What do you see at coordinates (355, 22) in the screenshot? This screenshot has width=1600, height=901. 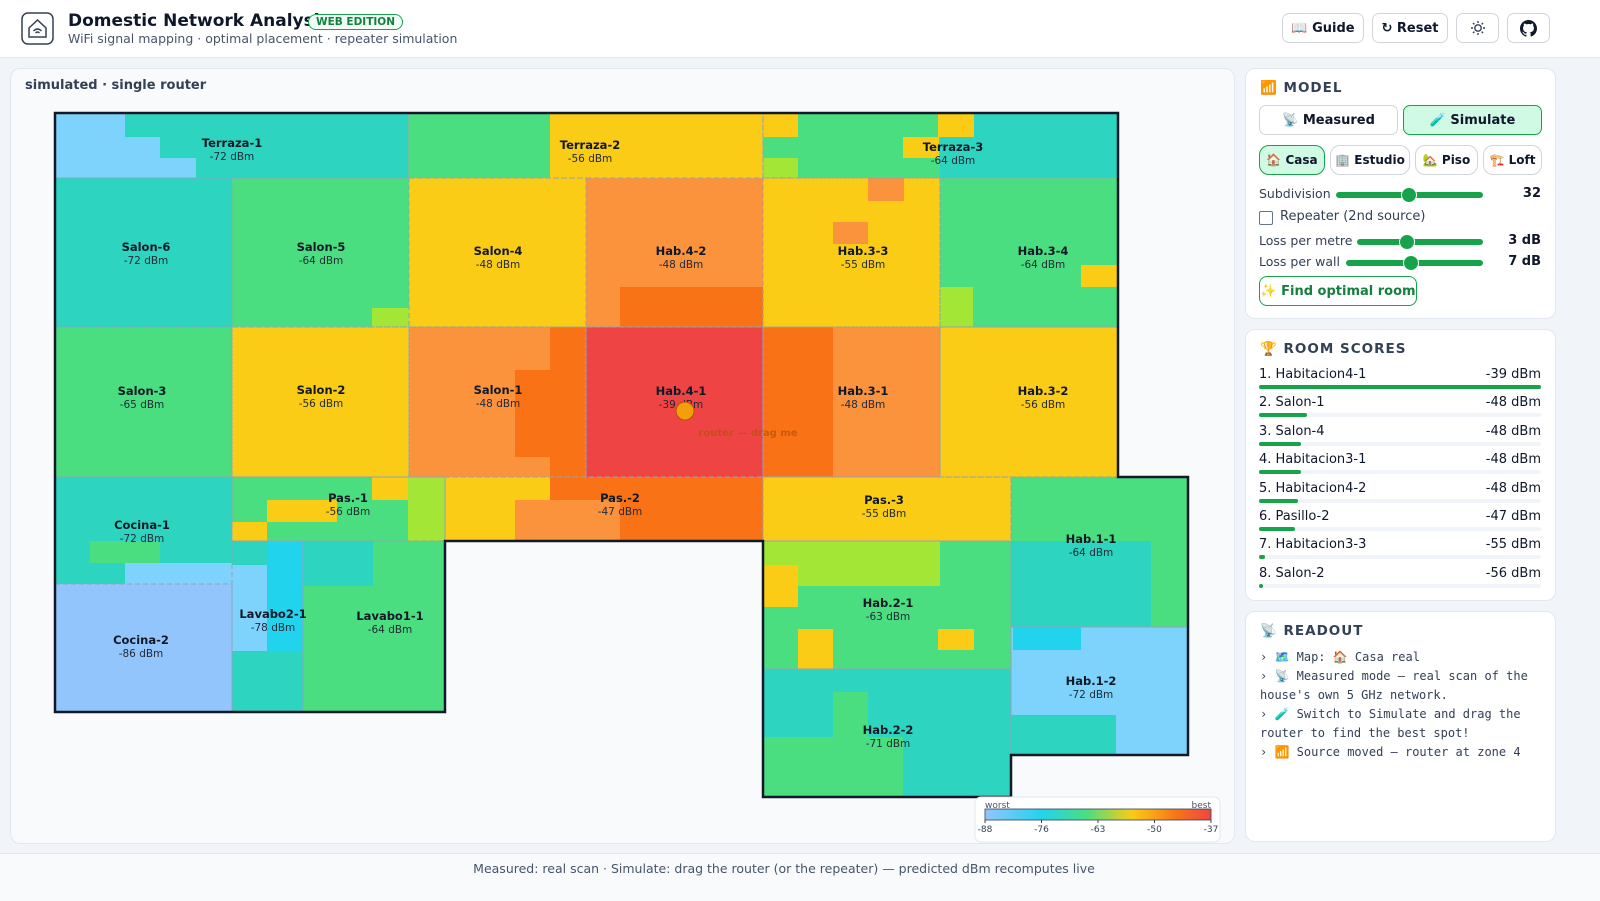 I see `edition-badge: WEB EDITION` at bounding box center [355, 22].